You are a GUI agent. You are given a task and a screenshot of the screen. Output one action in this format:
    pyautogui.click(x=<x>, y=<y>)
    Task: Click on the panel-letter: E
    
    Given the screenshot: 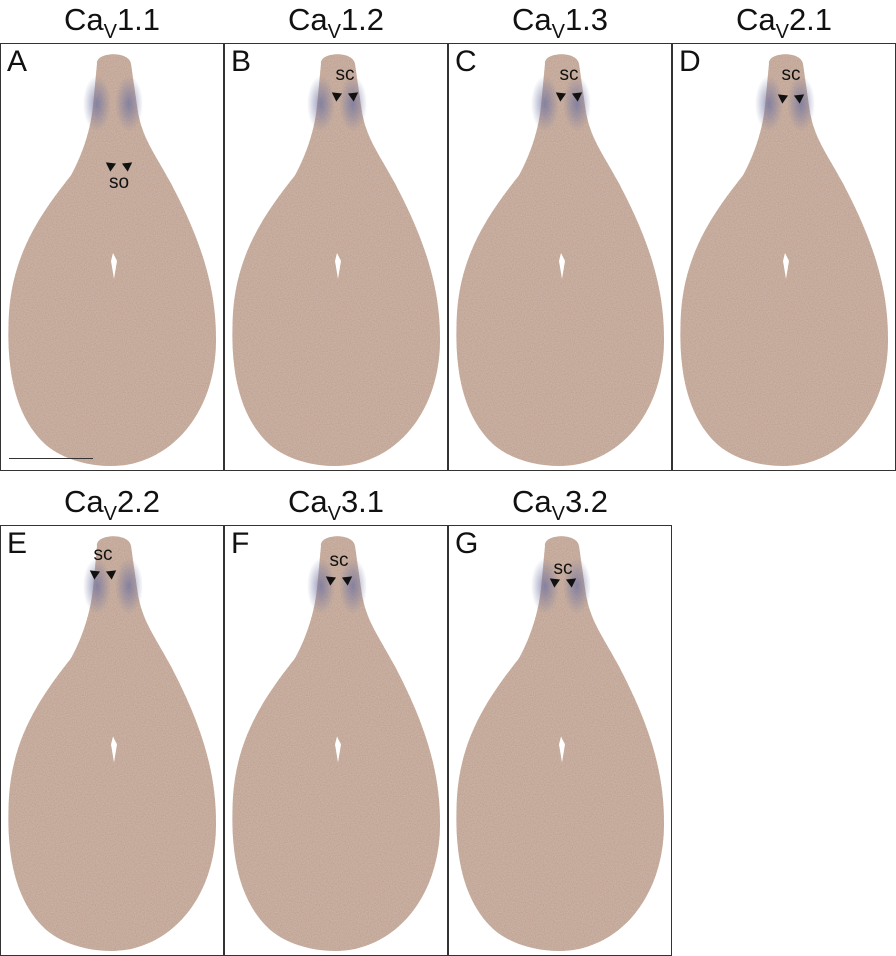 What is the action you would take?
    pyautogui.click(x=17, y=543)
    